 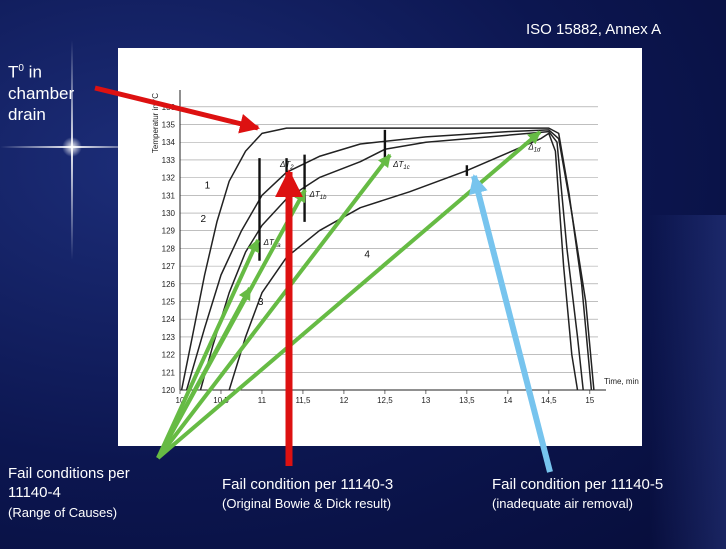 I want to click on t-superscript: 0, so click(x=21, y=68).